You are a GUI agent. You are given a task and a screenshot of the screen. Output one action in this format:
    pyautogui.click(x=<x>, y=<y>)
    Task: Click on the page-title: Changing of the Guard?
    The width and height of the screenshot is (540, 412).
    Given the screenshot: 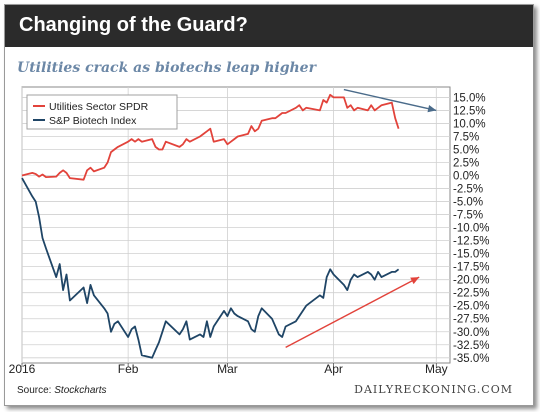 What is the action you would take?
    pyautogui.click(x=133, y=25)
    